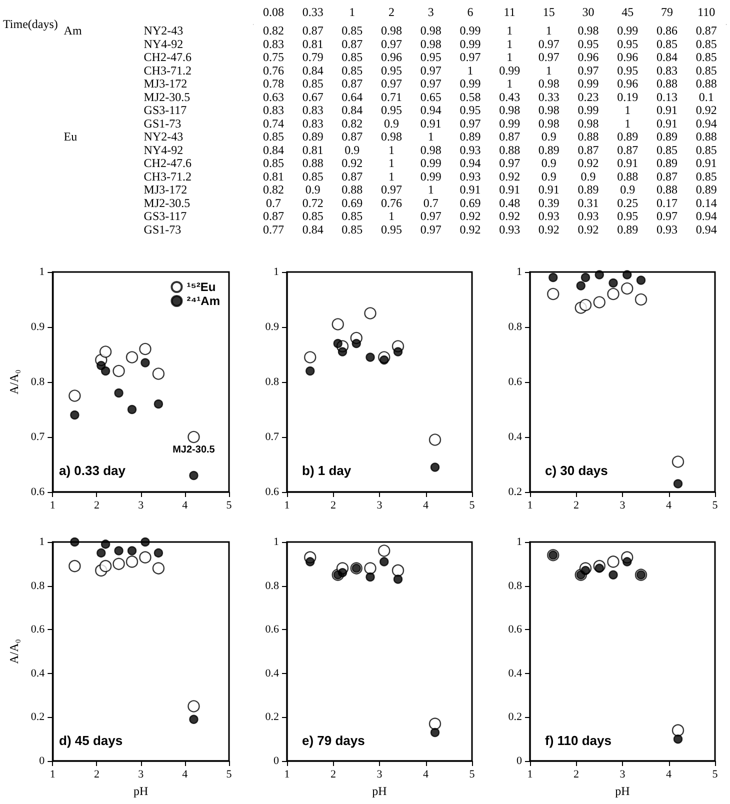 This screenshot has height=804, width=730. I want to click on y-tick-label: 0.2, so click(37, 717).